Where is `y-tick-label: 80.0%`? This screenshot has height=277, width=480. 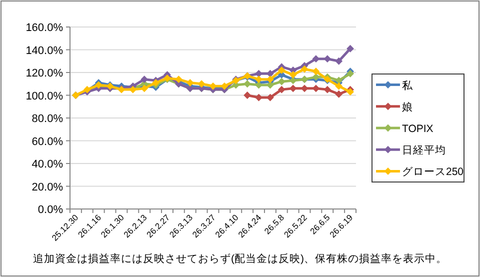 y-tick-label: 80.0% is located at coordinates (48, 119).